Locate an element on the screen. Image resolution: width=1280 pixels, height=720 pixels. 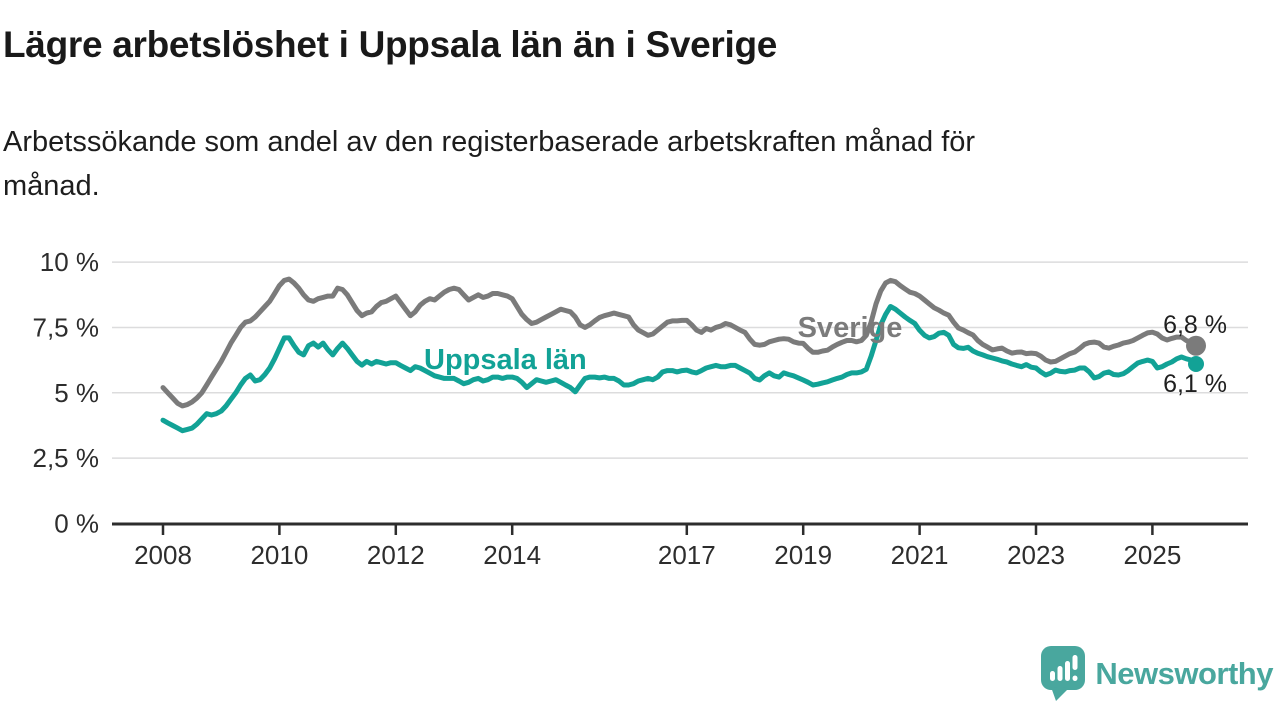
series-line-uppsala-l-n is located at coordinates (679, 369).